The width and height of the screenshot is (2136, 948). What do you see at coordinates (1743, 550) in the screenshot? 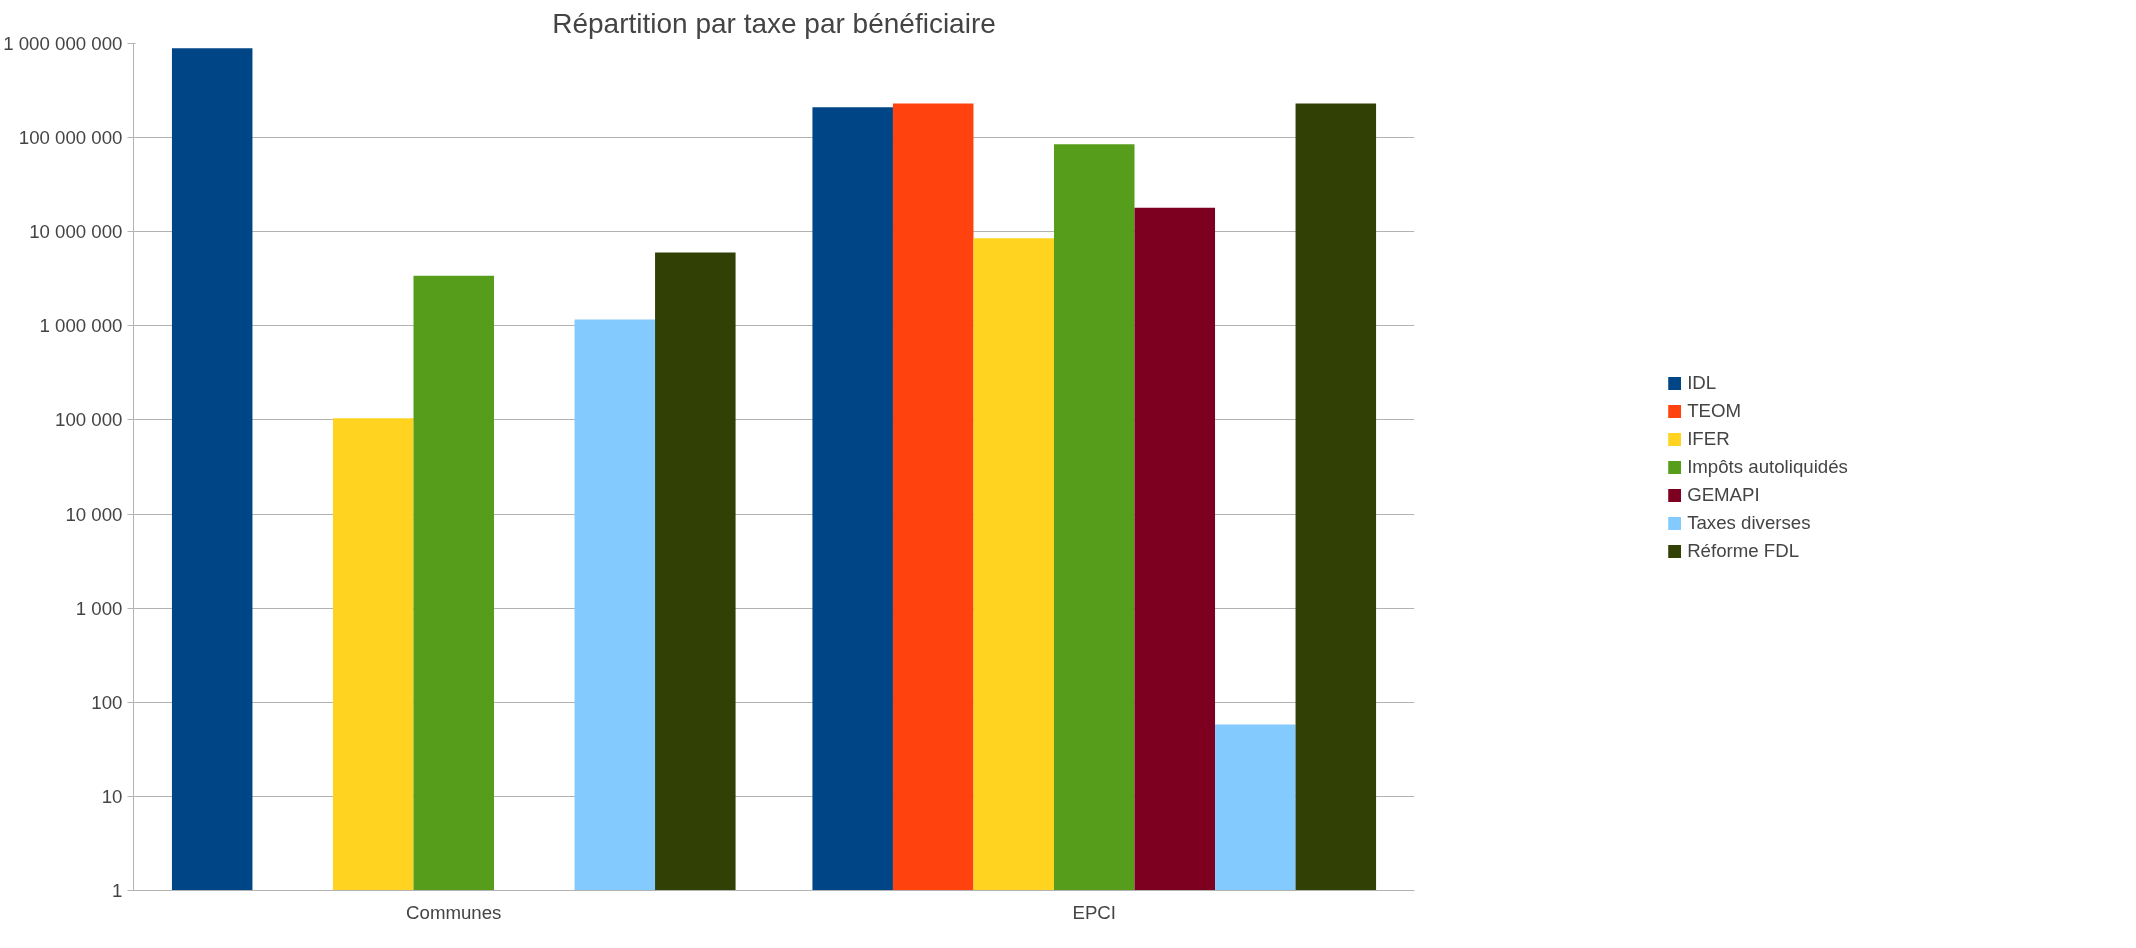
I see `legend-label: Réforme FDL` at bounding box center [1743, 550].